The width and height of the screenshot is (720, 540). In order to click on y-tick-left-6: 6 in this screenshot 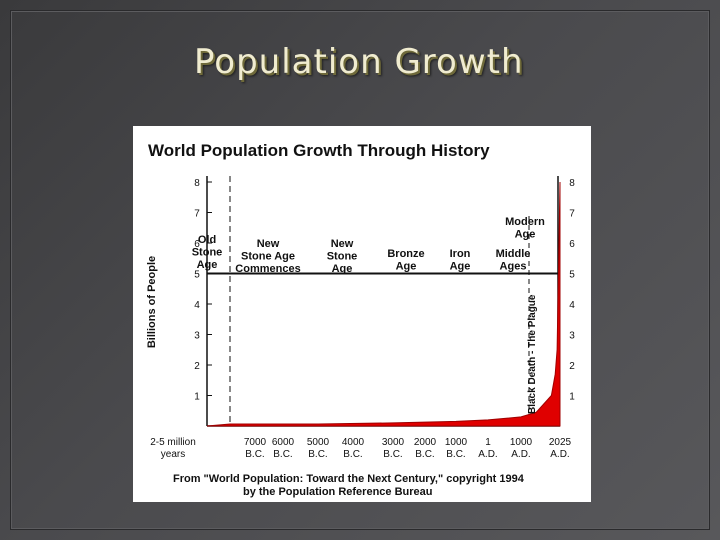, I will do `click(197, 244)`.